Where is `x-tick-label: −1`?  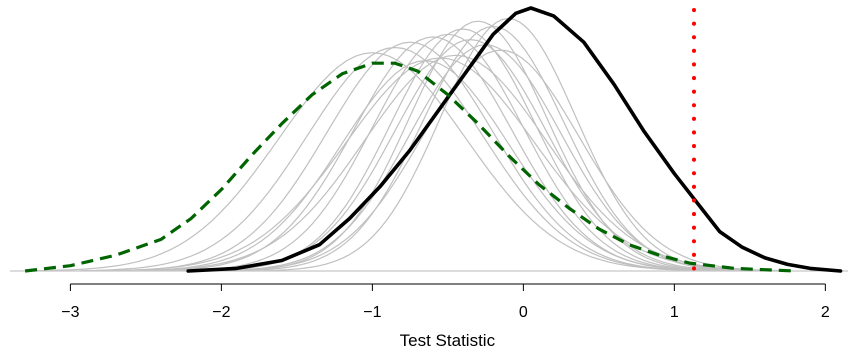
x-tick-label: −1 is located at coordinates (372, 312).